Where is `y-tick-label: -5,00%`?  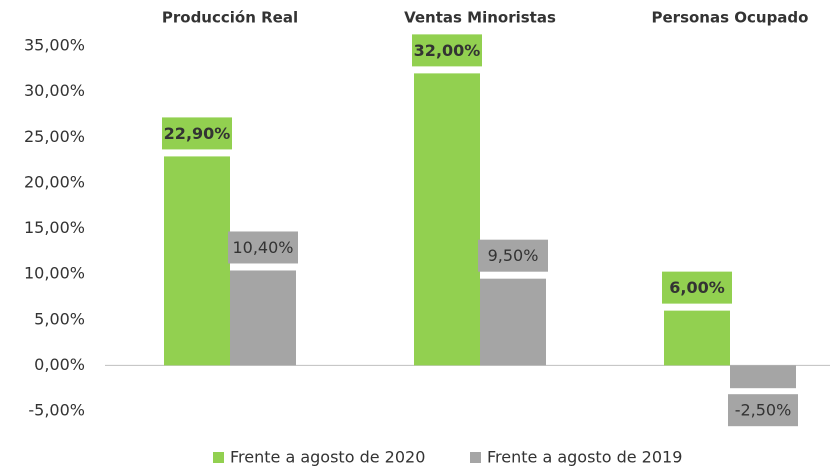 y-tick-label: -5,00% is located at coordinates (56, 410).